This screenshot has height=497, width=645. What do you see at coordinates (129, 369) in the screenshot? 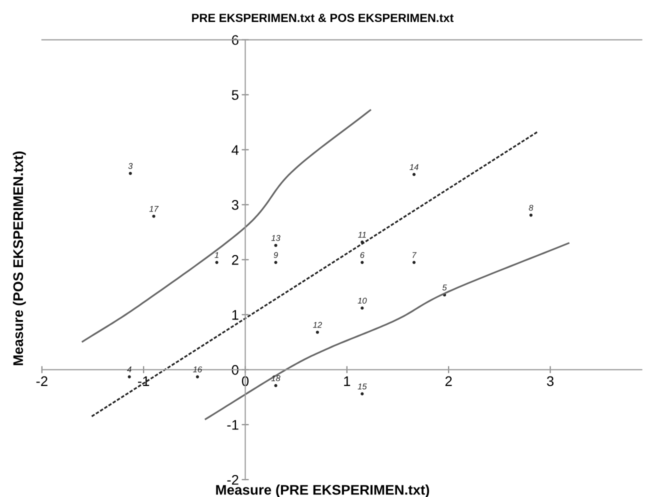
I see `annotation: 4` at bounding box center [129, 369].